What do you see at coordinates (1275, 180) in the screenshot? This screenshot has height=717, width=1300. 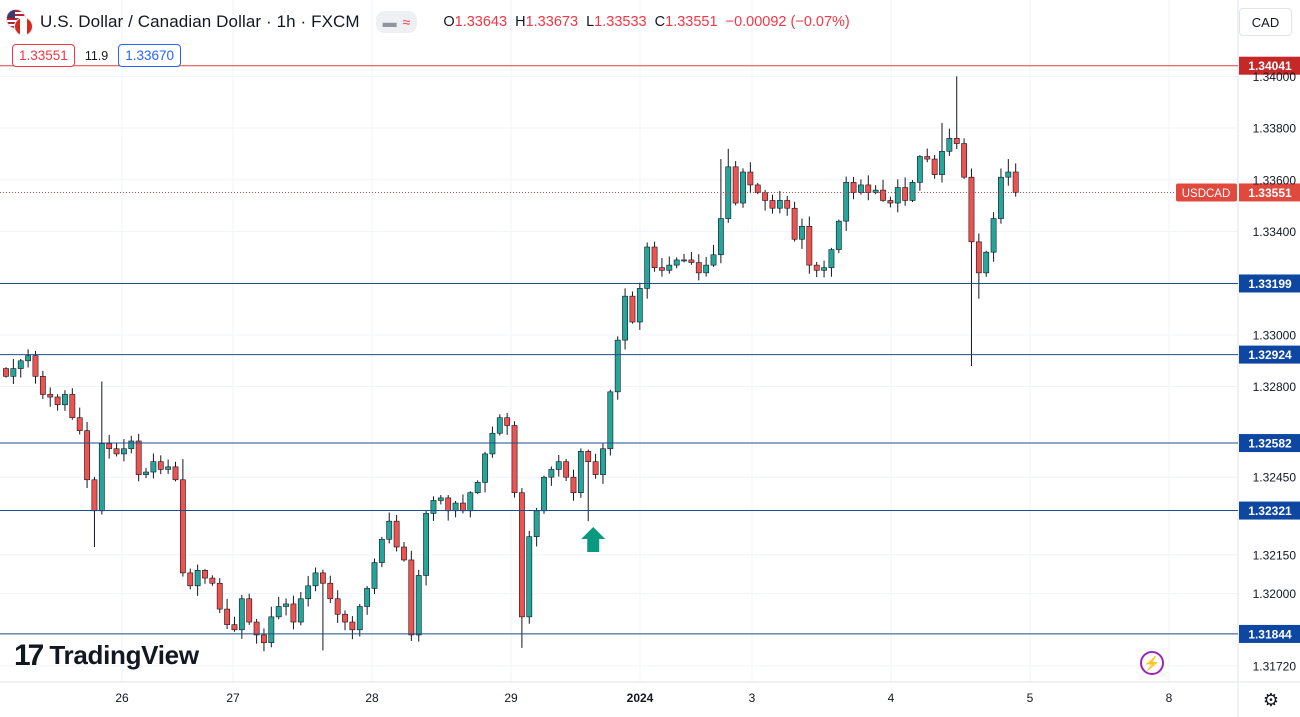 I see `y-tick-label: 1.33600` at bounding box center [1275, 180].